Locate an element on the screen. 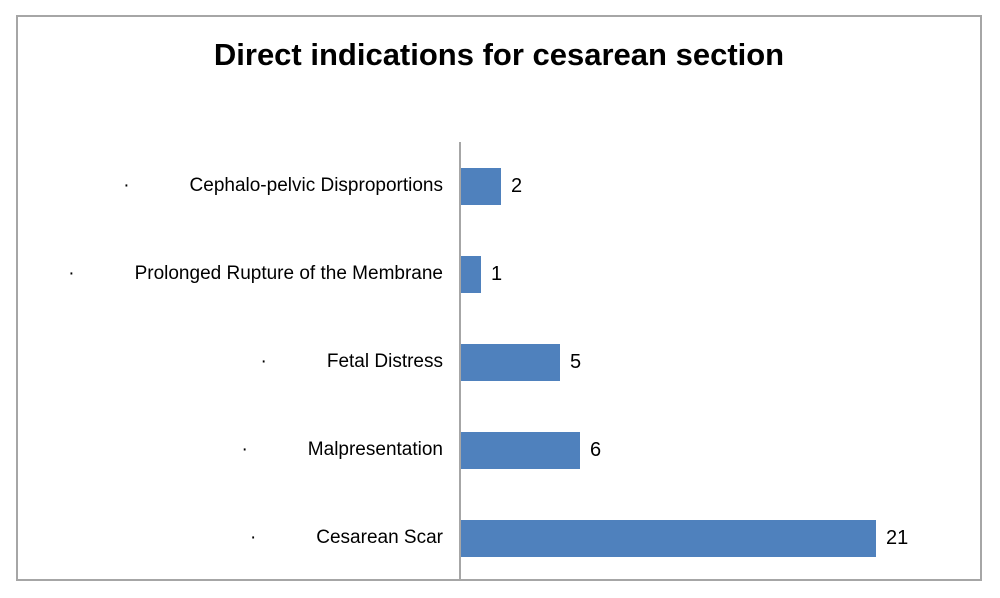 This screenshot has height=598, width=1000. bar-cell: 21 is located at coordinates (719, 538).